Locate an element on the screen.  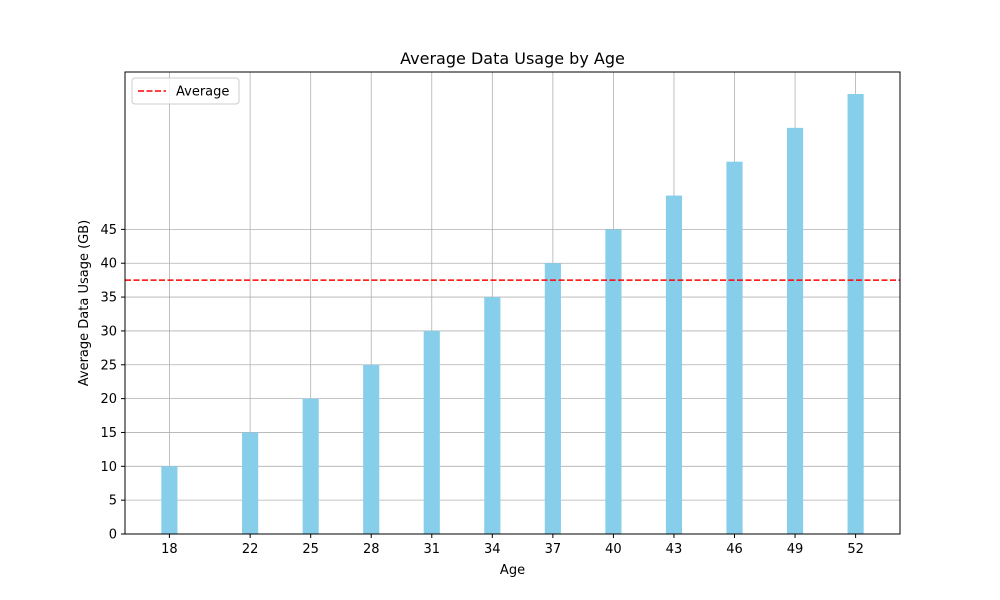
x-tick-label-37: 37 is located at coordinates (553, 549).